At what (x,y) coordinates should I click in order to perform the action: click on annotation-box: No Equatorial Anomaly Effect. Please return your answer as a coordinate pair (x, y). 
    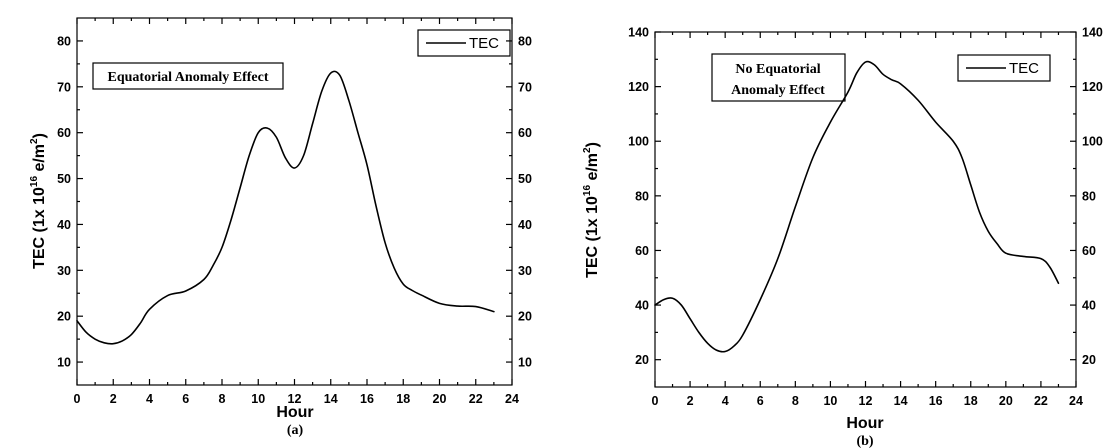
    Looking at the image, I should click on (778, 77).